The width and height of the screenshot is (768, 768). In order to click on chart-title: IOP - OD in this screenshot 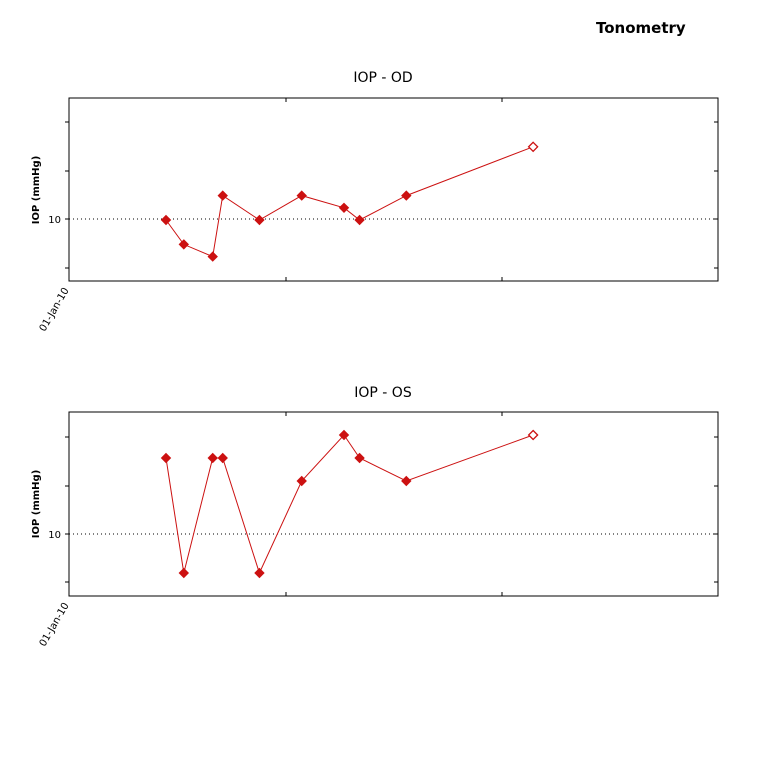, I will do `click(382, 78)`.